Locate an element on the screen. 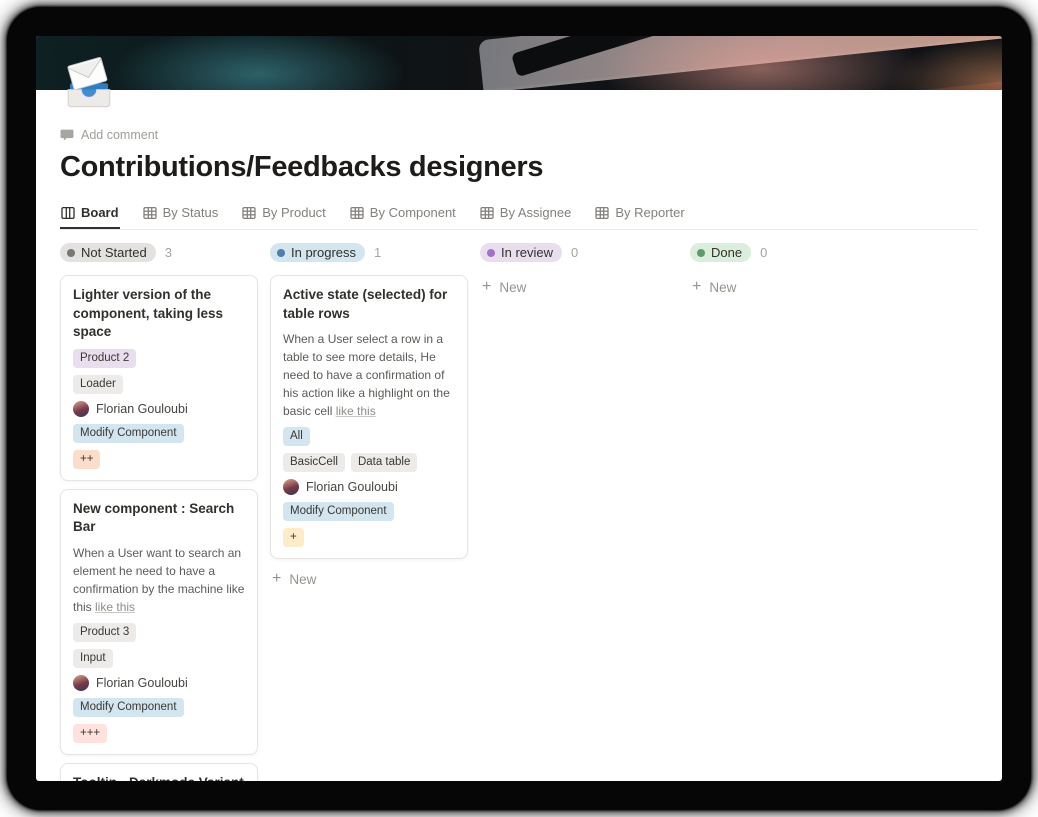  tag-data-table: Data table is located at coordinates (384, 463).